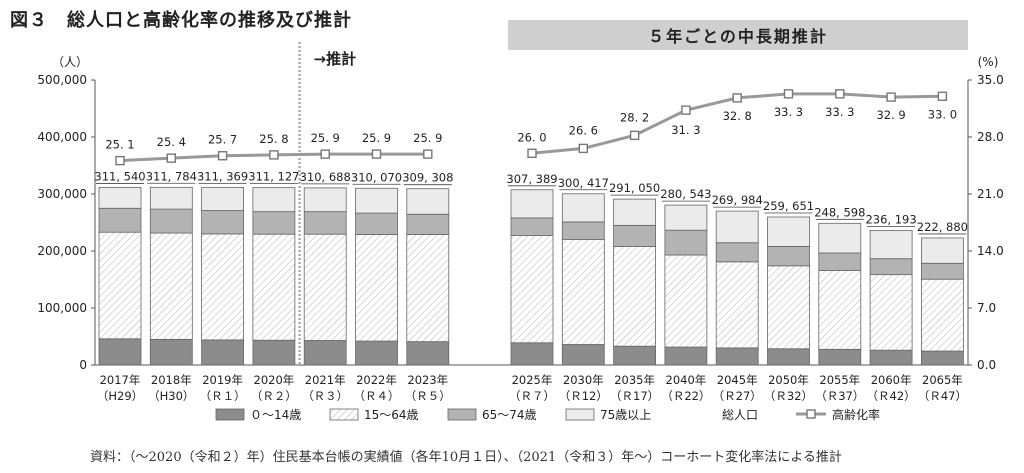 This screenshot has height=473, width=1024. What do you see at coordinates (273, 139) in the screenshot?
I see `aging-rate-label: 25. 8` at bounding box center [273, 139].